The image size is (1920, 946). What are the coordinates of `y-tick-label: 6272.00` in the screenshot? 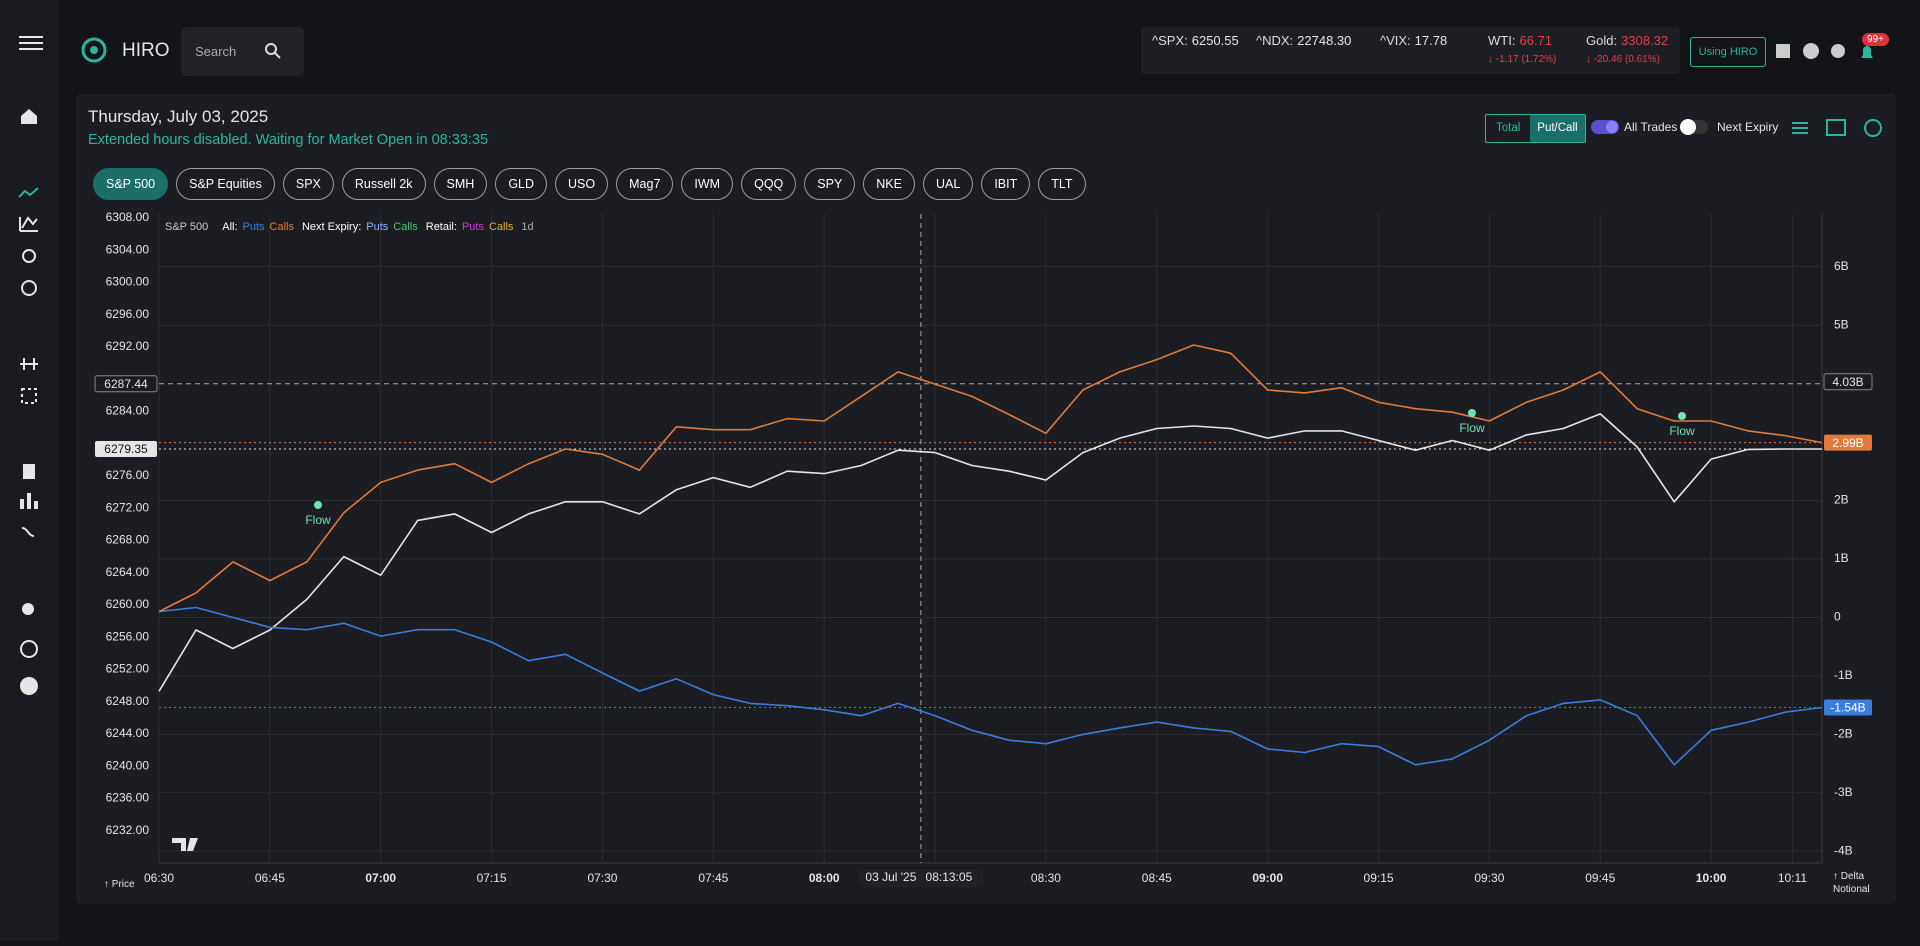 It's located at (128, 507).